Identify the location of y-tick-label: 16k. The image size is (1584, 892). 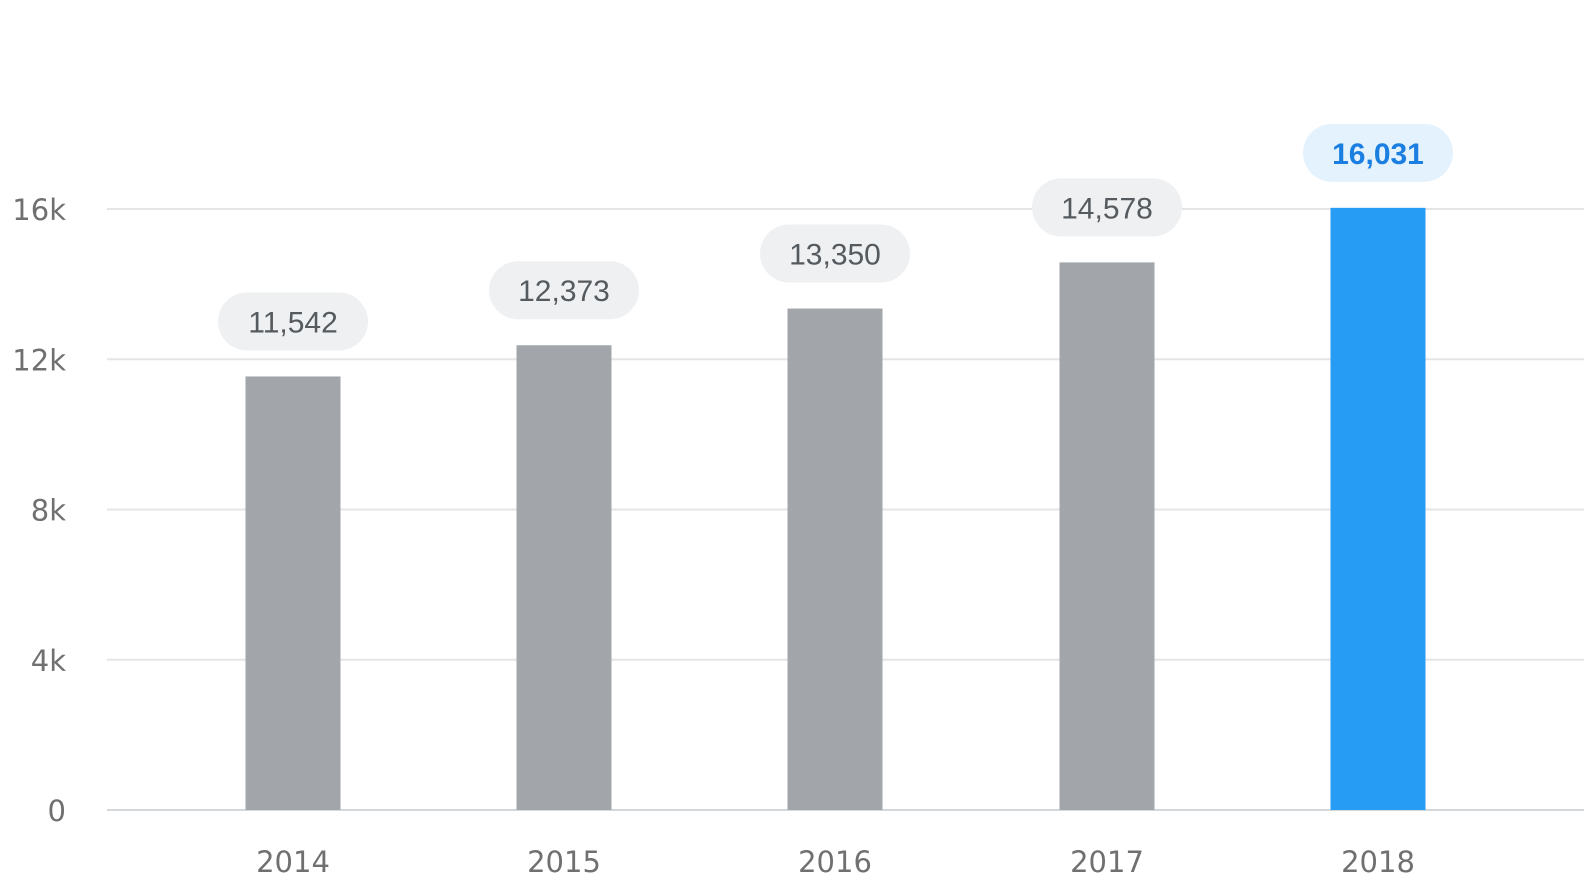
(39, 210).